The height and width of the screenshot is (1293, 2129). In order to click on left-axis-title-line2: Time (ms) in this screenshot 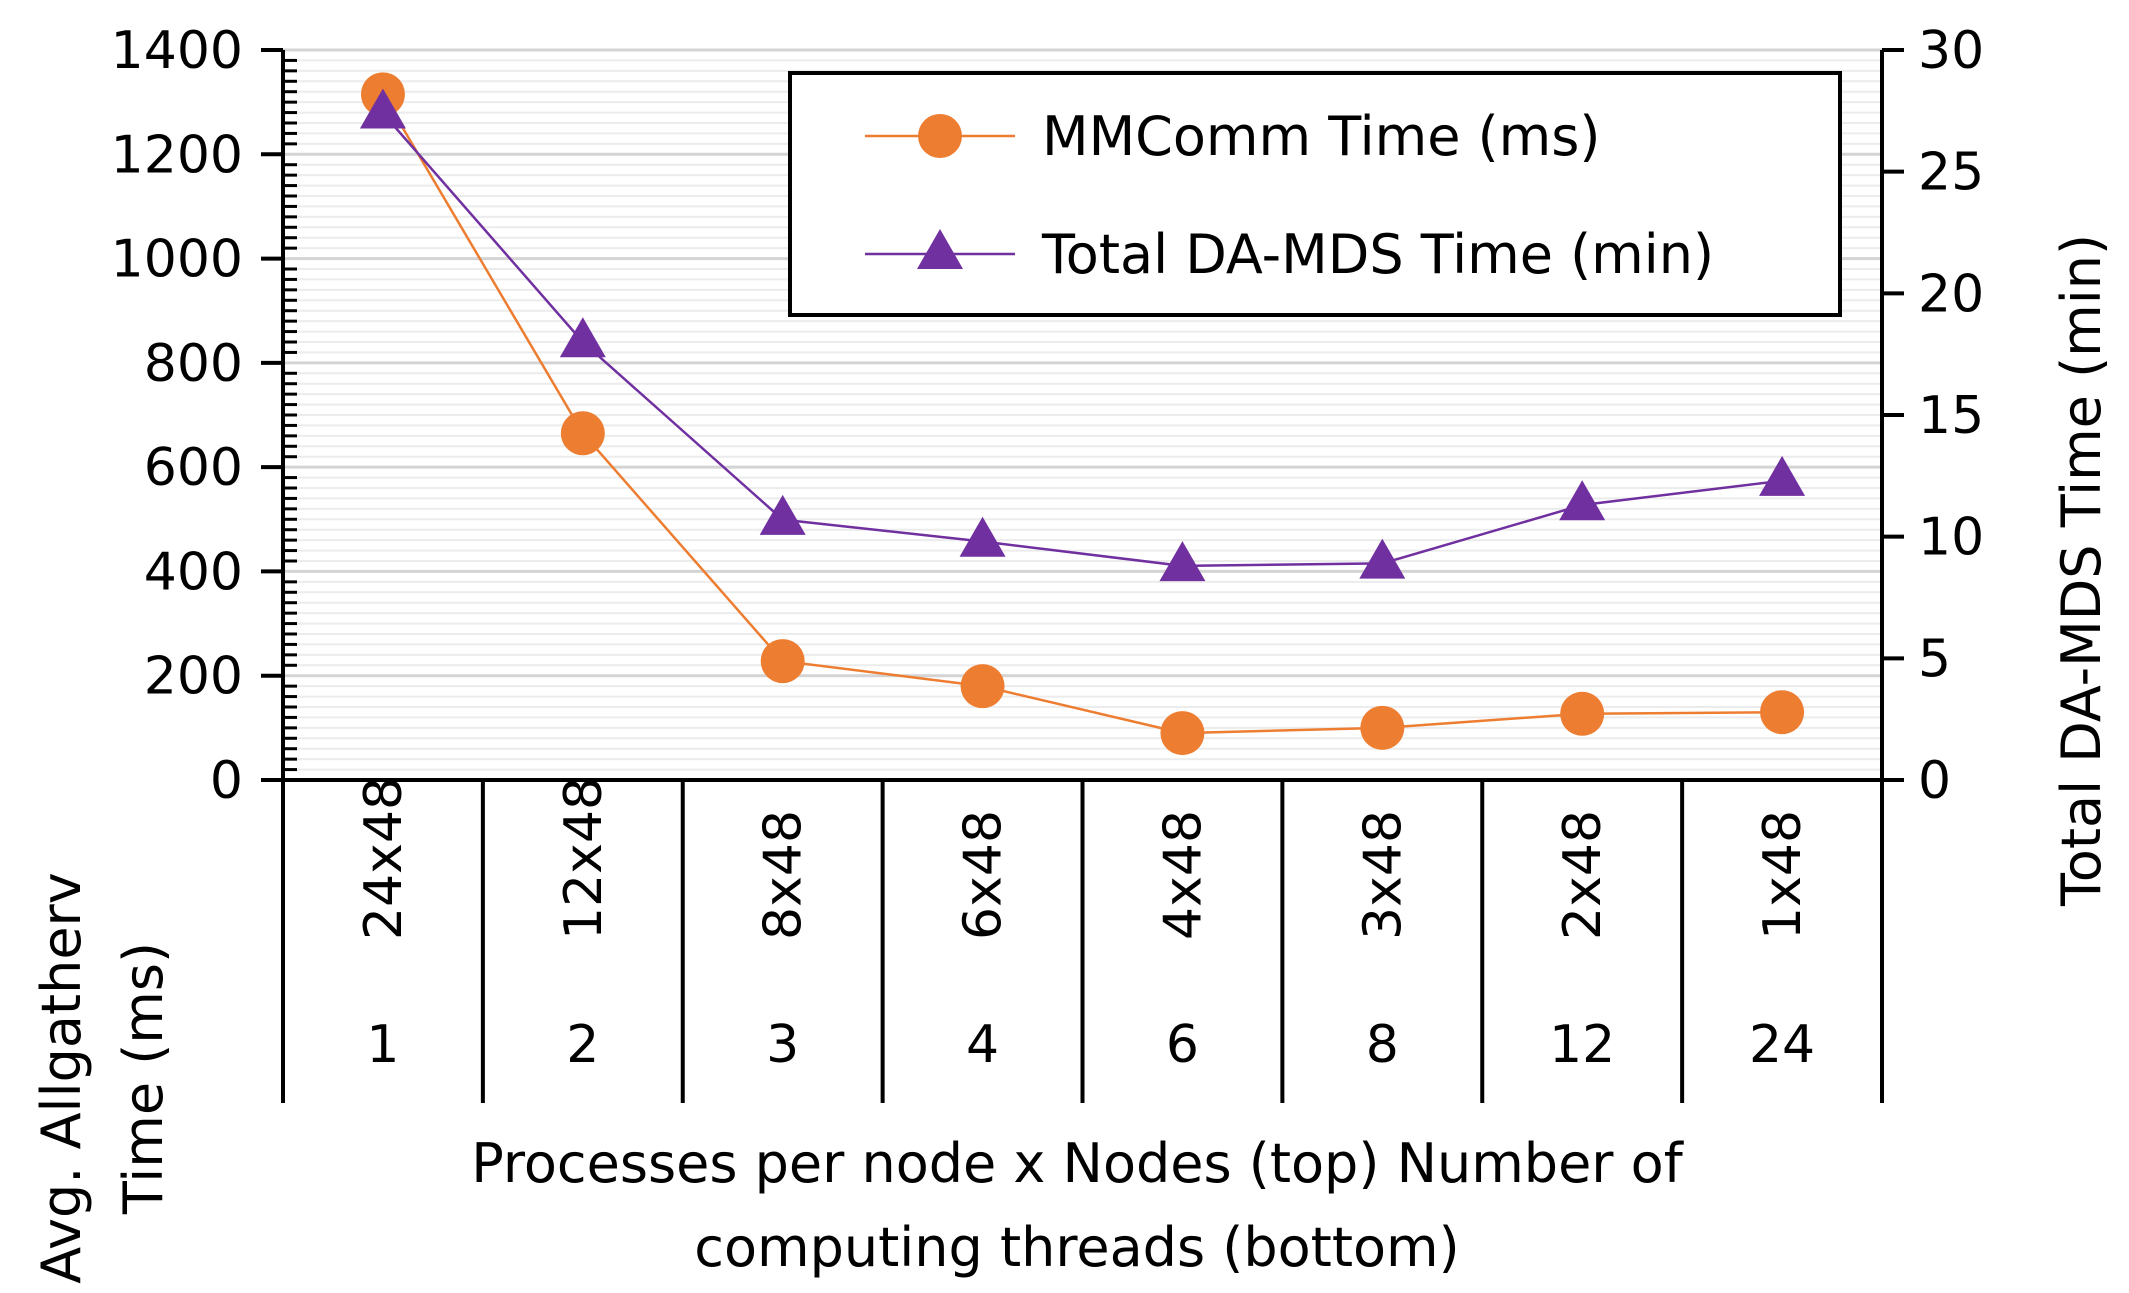, I will do `click(143, 1078)`.